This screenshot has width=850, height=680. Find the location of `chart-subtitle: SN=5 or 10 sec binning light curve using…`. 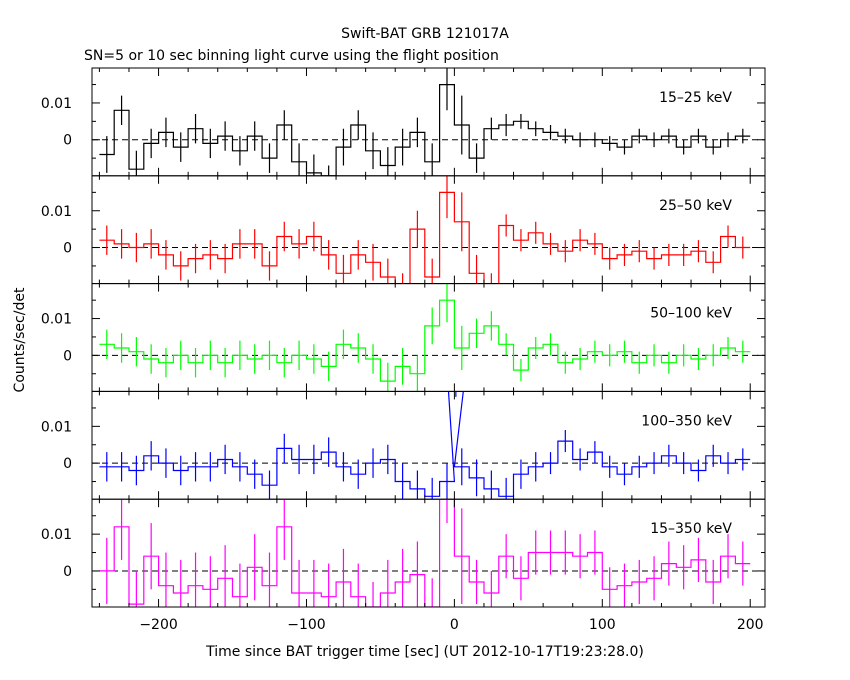

chart-subtitle: SN=5 or 10 sec binning light curve using… is located at coordinates (291, 56).